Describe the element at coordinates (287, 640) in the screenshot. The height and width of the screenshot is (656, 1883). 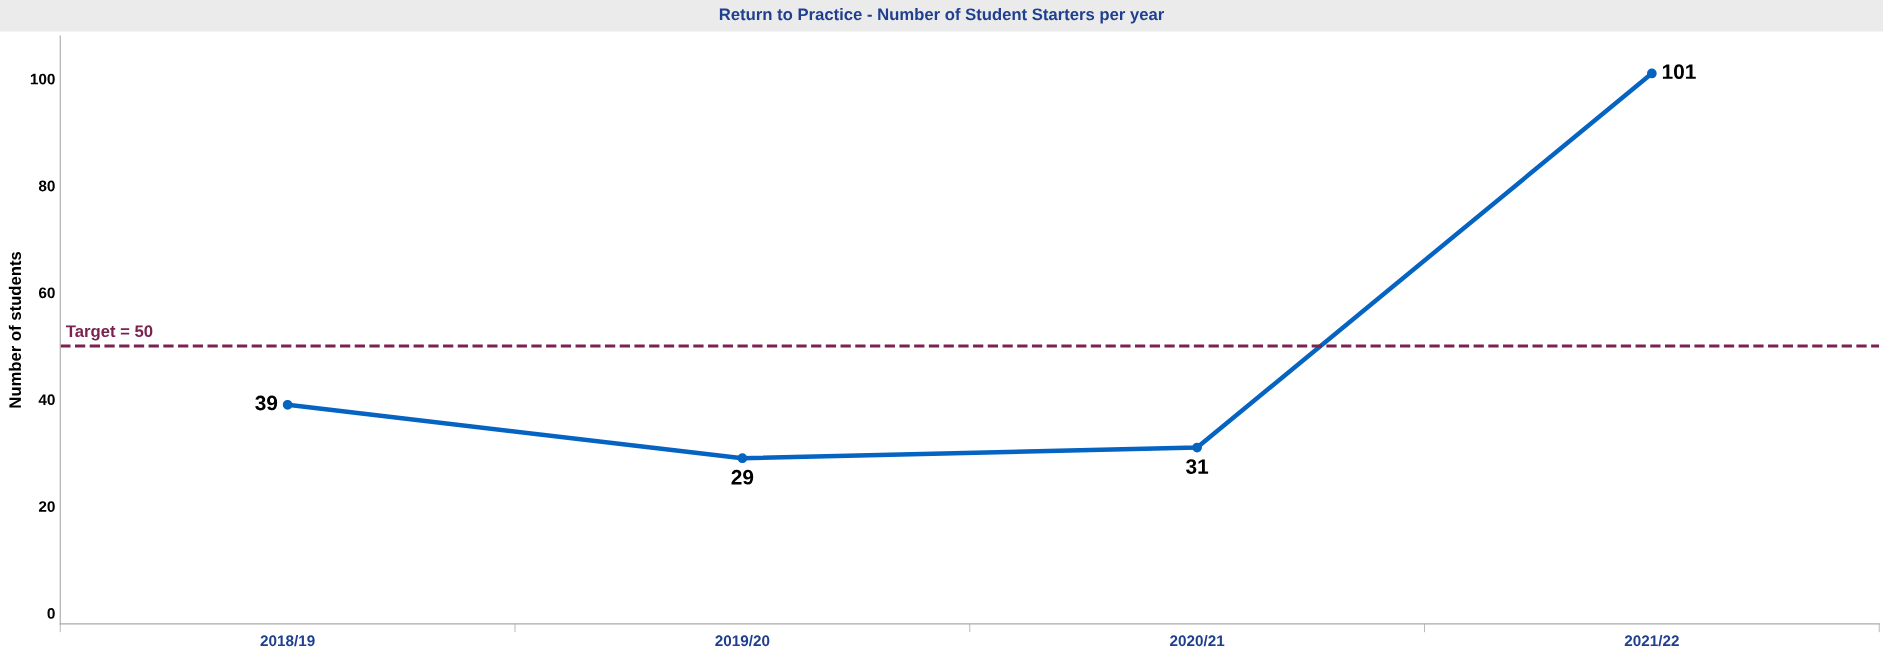
I see `x-tick-label: 2018/19` at that location.